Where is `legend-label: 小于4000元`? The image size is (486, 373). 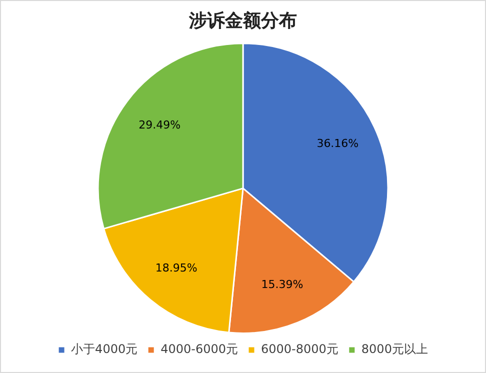 legend-label: 小于4000元 is located at coordinates (104, 349).